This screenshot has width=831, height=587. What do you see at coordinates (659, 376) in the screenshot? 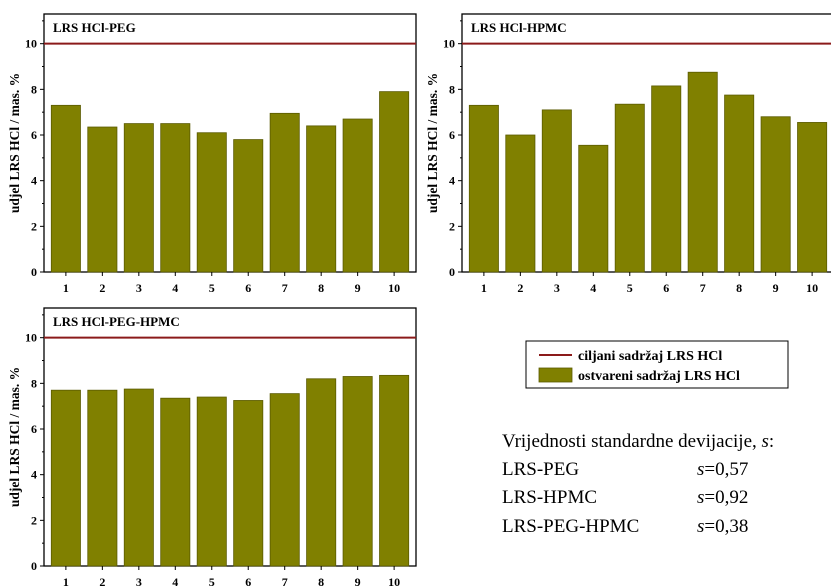
I see `legend-actual-label: ostvareni sadržaj LRS HCl` at bounding box center [659, 376].